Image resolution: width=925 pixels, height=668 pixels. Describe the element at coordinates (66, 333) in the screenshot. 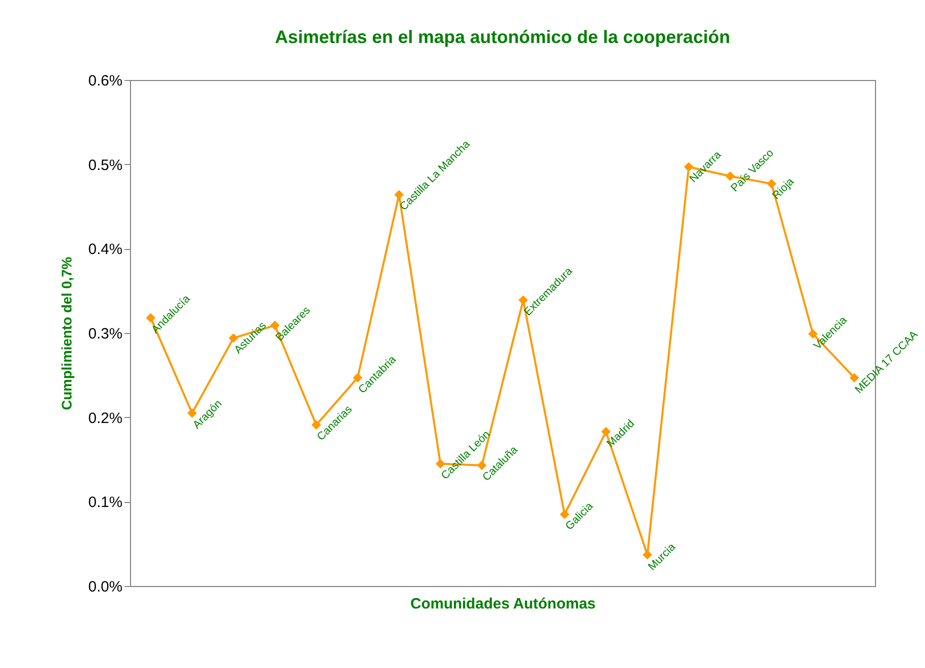

I see `y-axis-title: Cumplimiento del 0,7%` at that location.